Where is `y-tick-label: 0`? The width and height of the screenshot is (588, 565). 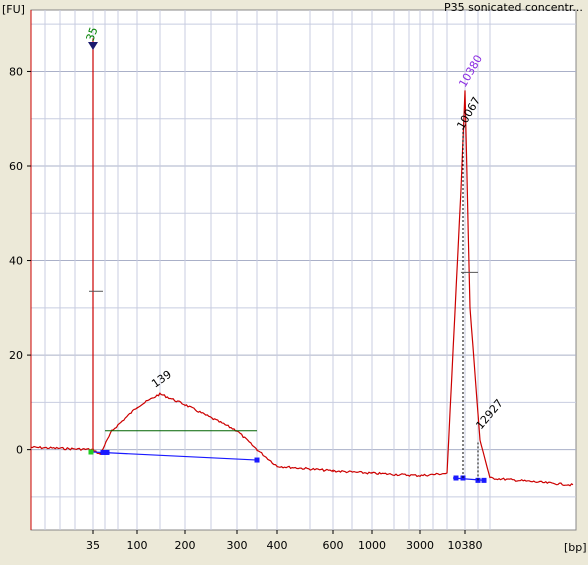
y-tick-label: 0 is located at coordinates (19, 450).